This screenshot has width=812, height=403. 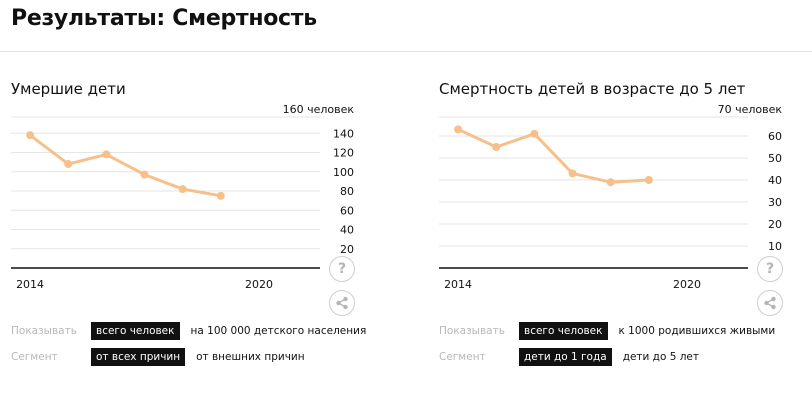 What do you see at coordinates (592, 89) in the screenshot?
I see `chart-title: Смертность детей в возрасте до 5 лет` at bounding box center [592, 89].